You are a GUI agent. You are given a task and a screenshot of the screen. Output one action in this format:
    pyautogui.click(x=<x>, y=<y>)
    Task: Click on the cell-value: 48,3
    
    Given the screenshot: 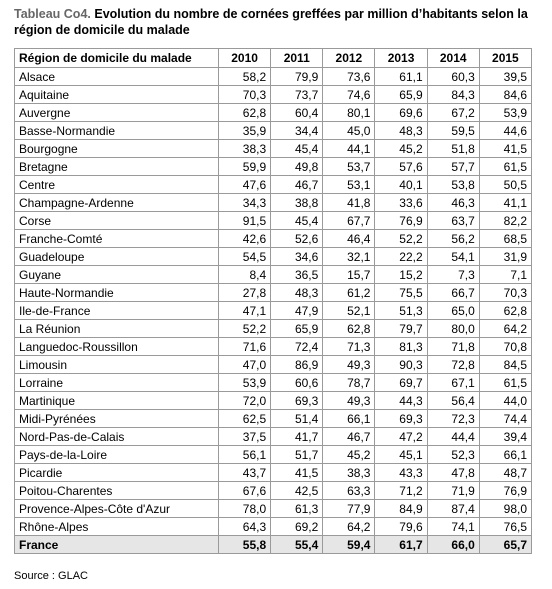 What is the action you would take?
    pyautogui.click(x=297, y=292)
    